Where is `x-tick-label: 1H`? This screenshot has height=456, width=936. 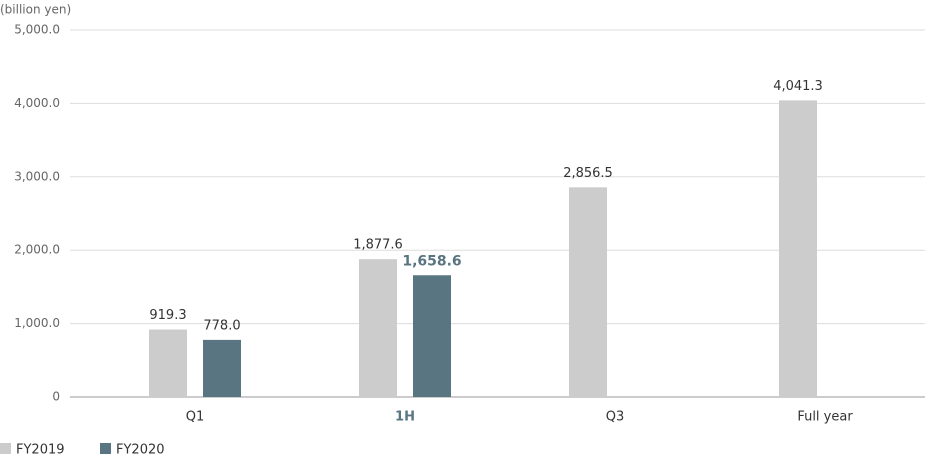
x-tick-label: 1H is located at coordinates (405, 417).